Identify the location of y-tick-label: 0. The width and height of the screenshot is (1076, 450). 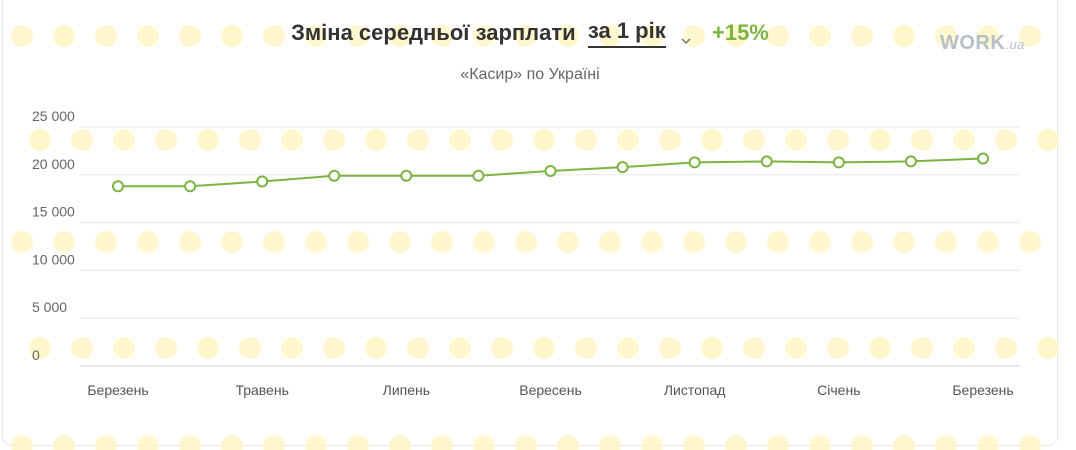
(36, 355).